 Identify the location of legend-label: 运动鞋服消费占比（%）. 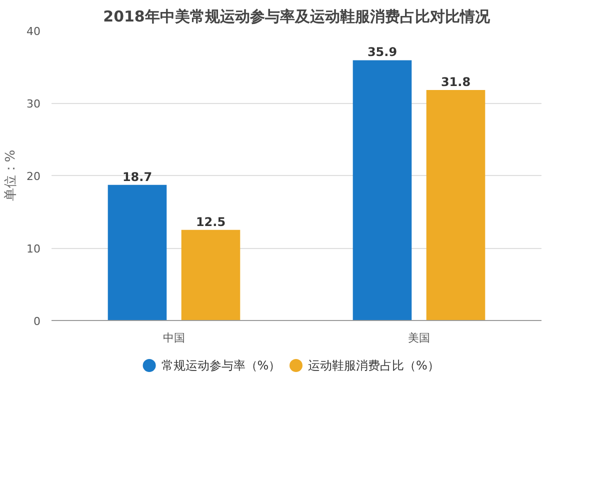
(374, 365).